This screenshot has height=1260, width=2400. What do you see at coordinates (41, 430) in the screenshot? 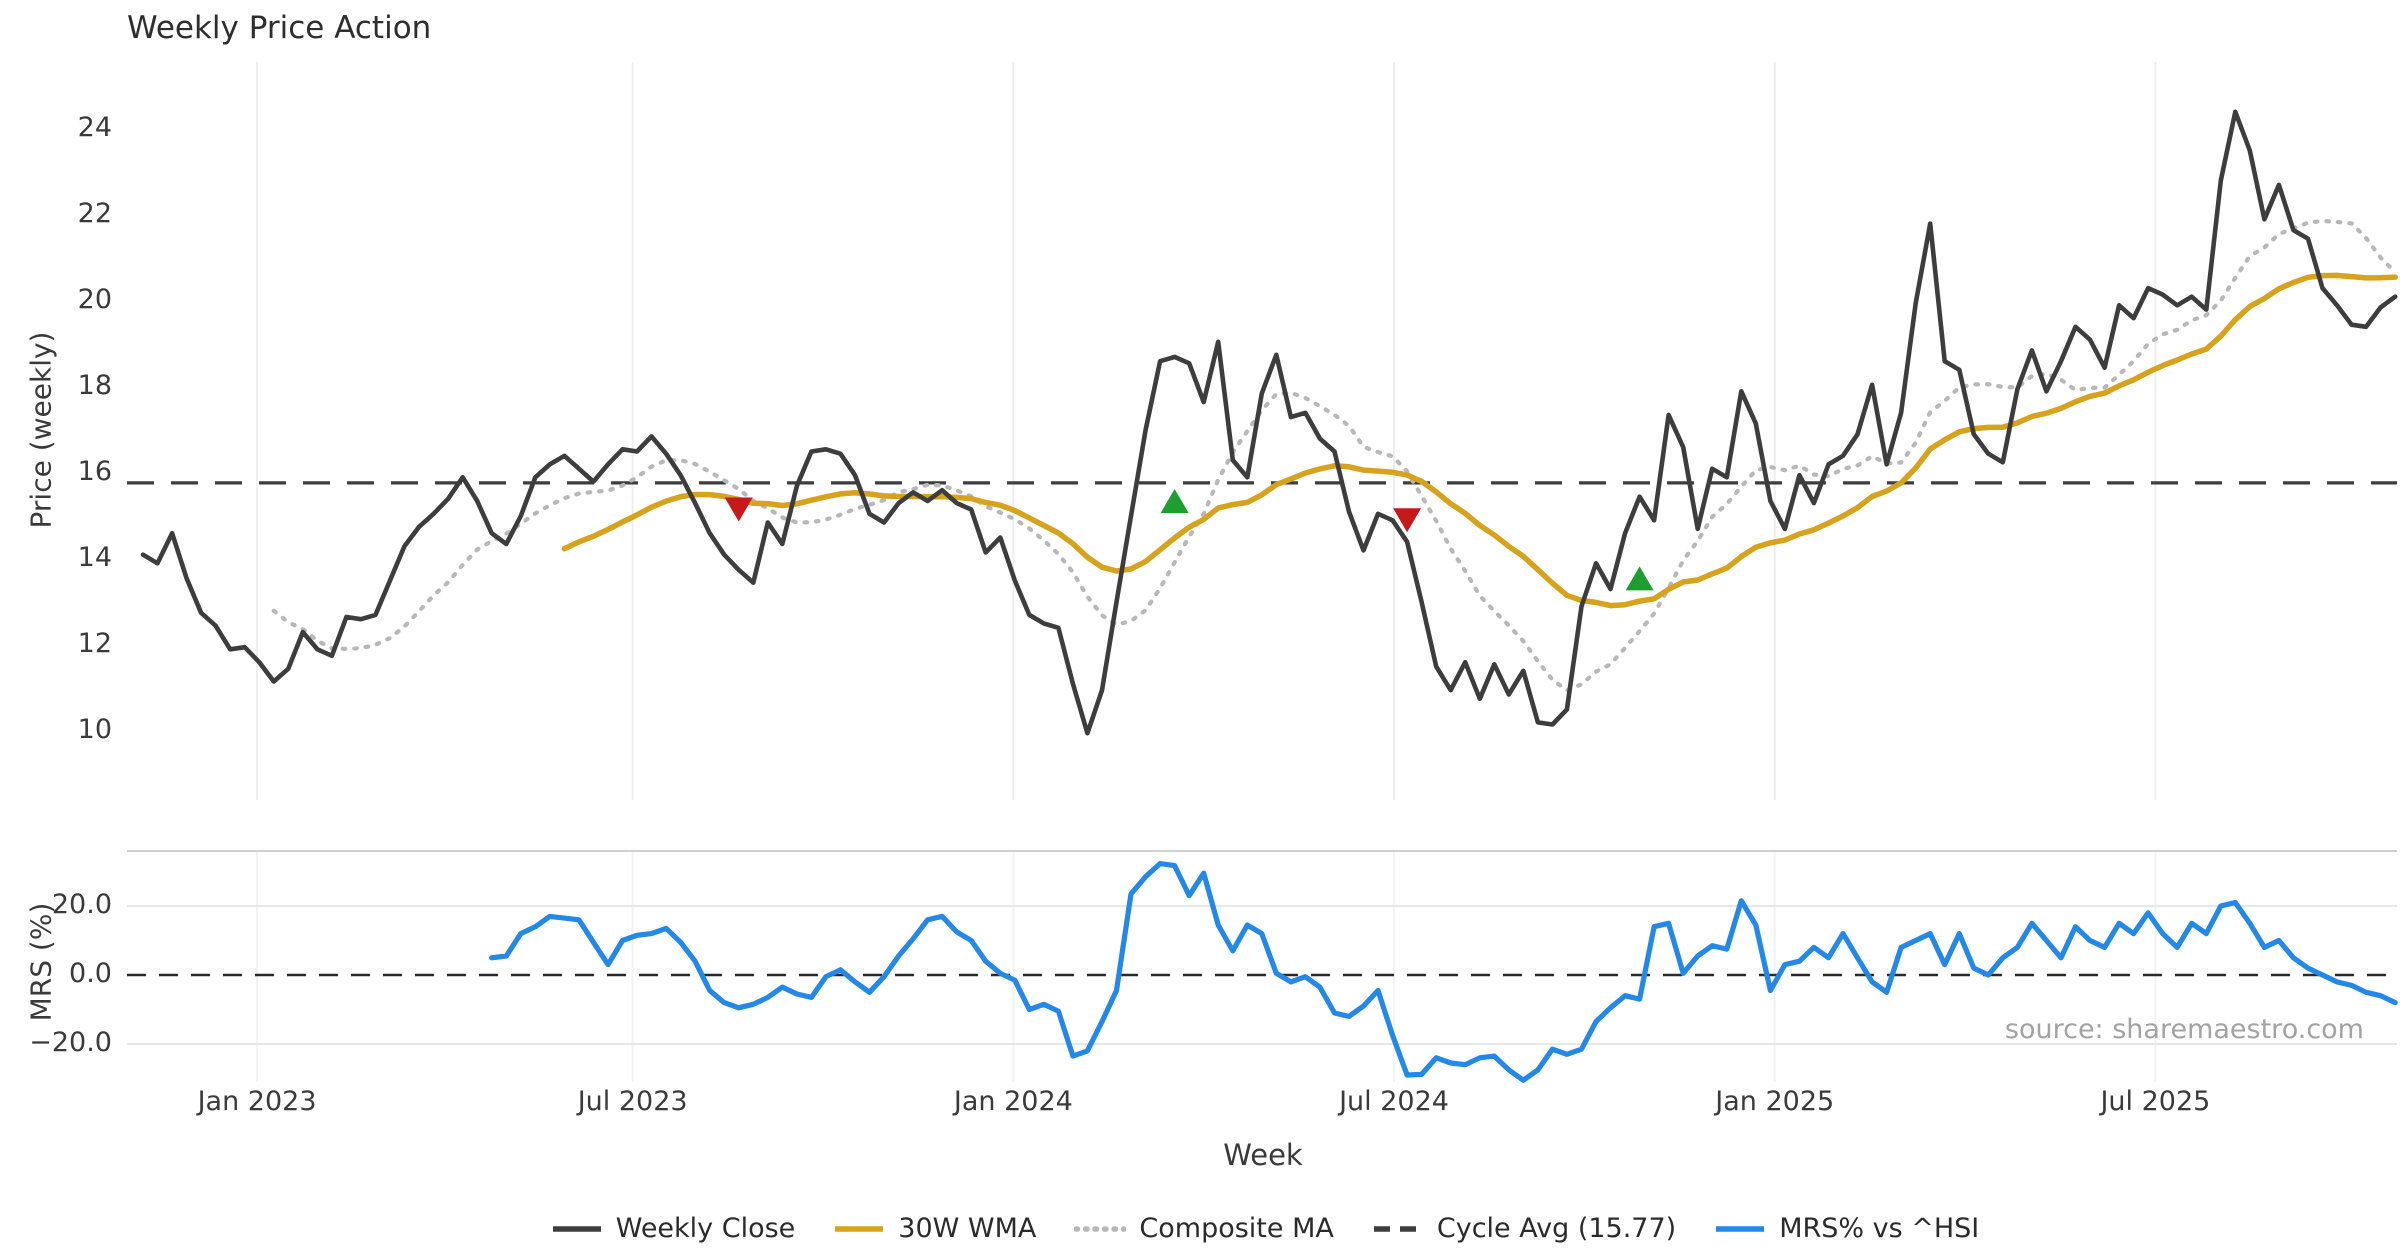
I see `price-axis-label: Price (weekly)` at bounding box center [41, 430].